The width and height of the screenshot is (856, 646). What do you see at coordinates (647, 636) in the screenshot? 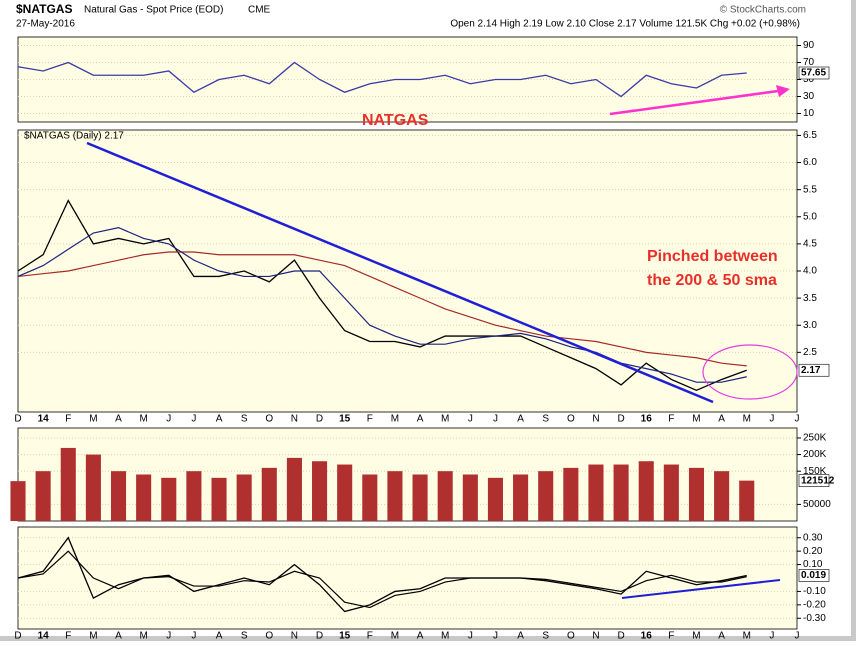
I see `x-tick-label: 16` at bounding box center [647, 636].